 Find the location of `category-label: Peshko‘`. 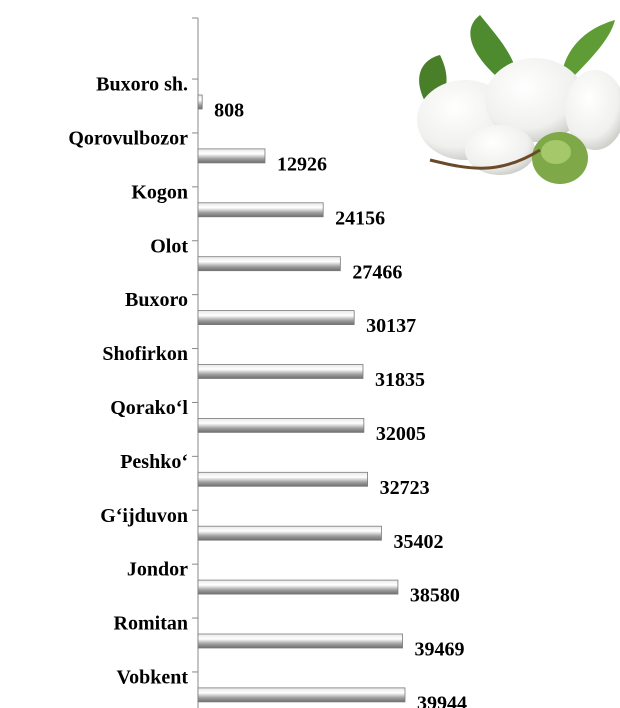

category-label: Peshko‘ is located at coordinates (154, 462).